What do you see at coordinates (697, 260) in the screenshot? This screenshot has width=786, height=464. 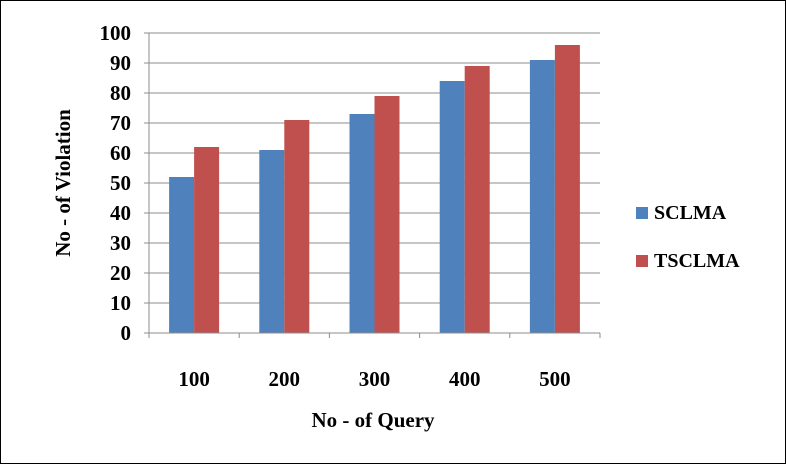 I see `legend-label: TSCLMA` at bounding box center [697, 260].